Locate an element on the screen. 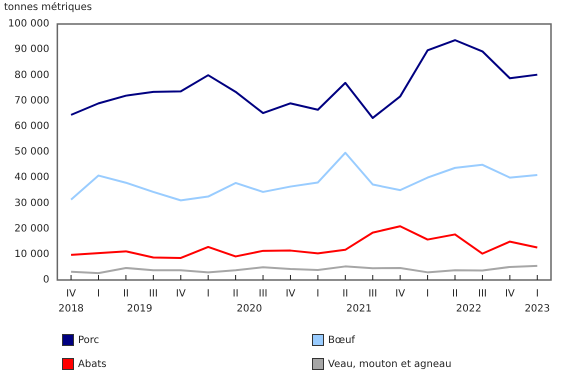 This screenshot has height=385, width=580. text: 2022 is located at coordinates (469, 309).